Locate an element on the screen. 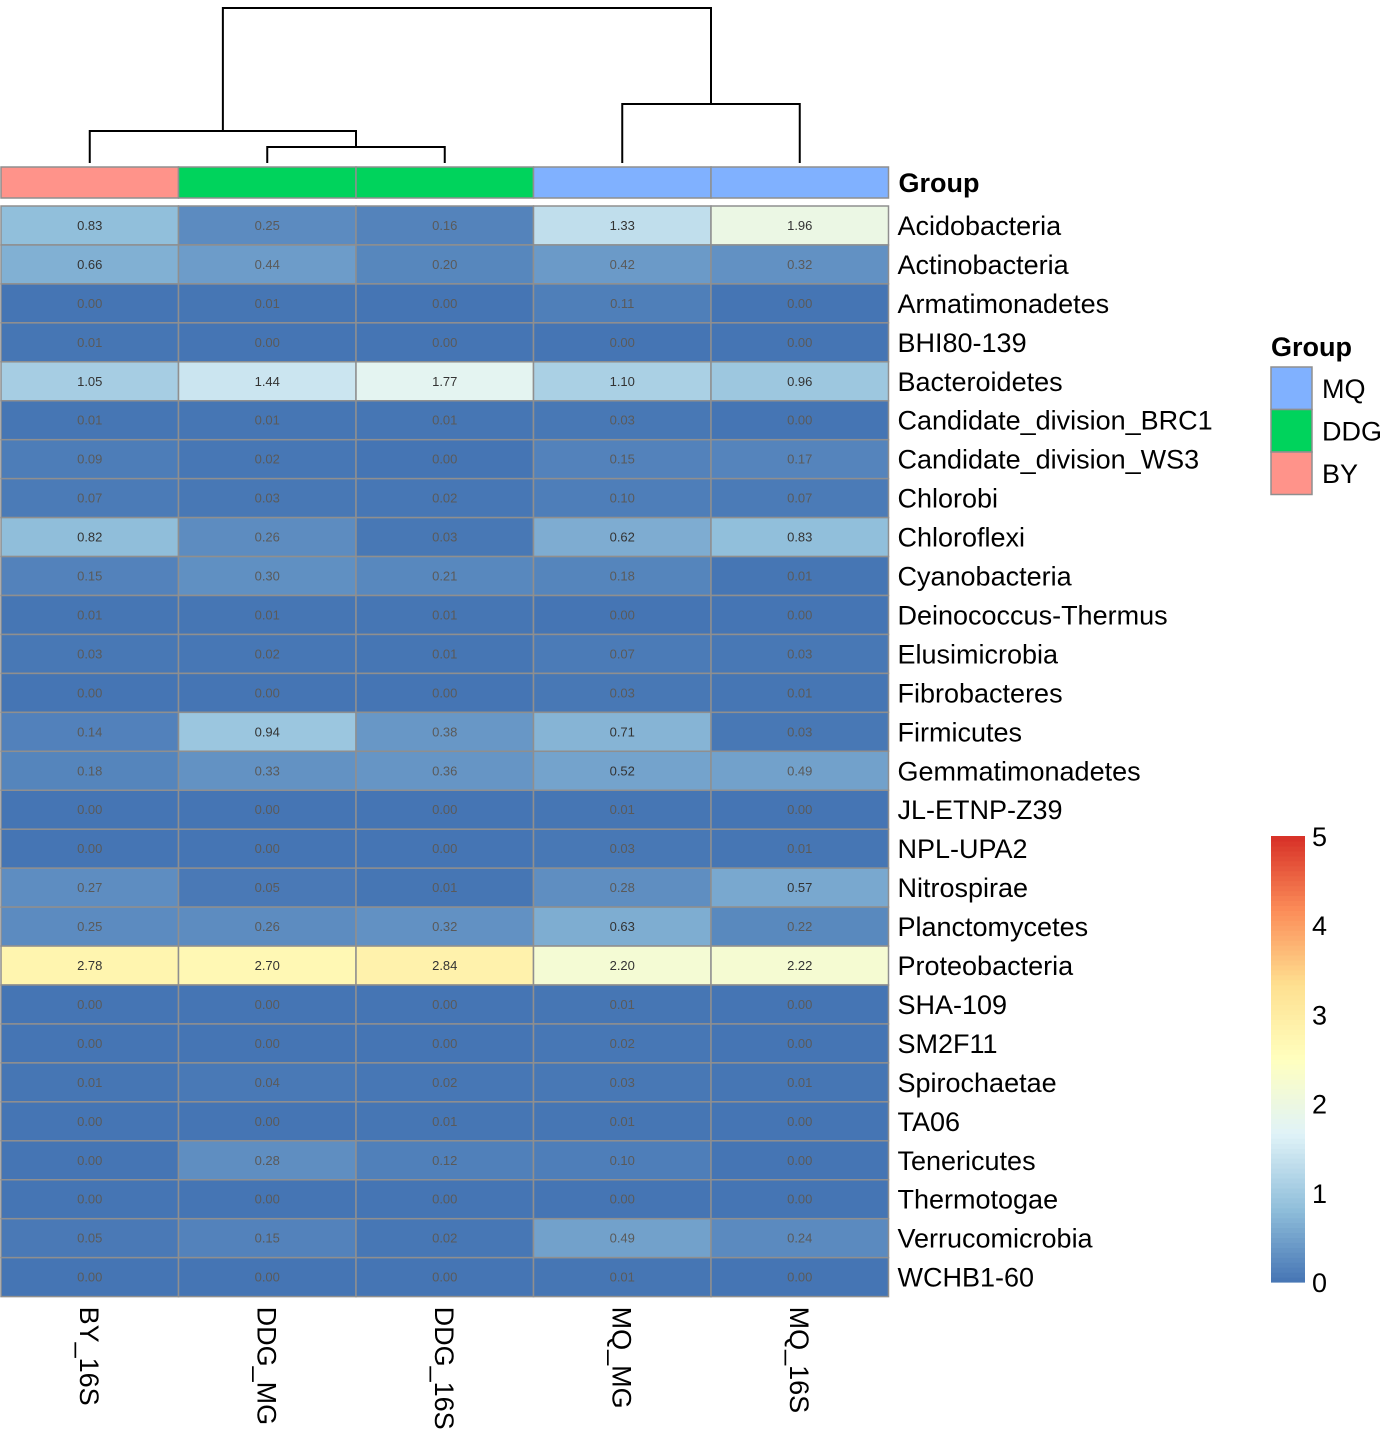 The image size is (1388, 1442). cell-deinococcus-thermus-mq-16s is located at coordinates (800, 615).